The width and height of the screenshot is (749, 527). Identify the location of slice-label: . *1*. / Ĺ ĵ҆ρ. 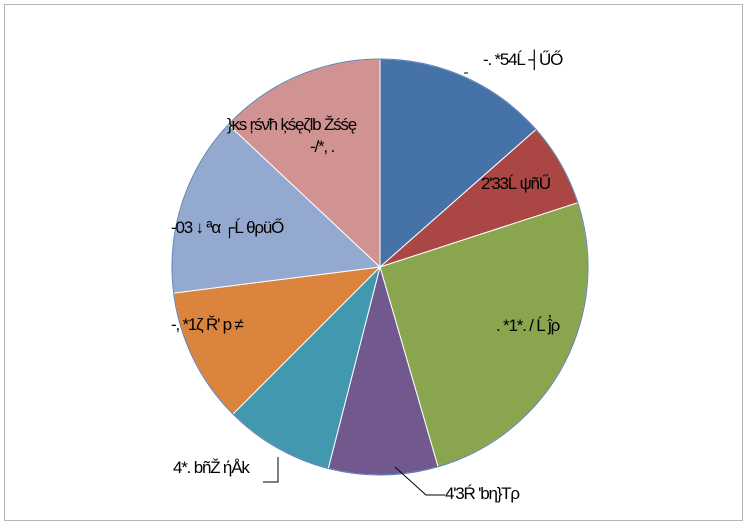
(528, 324).